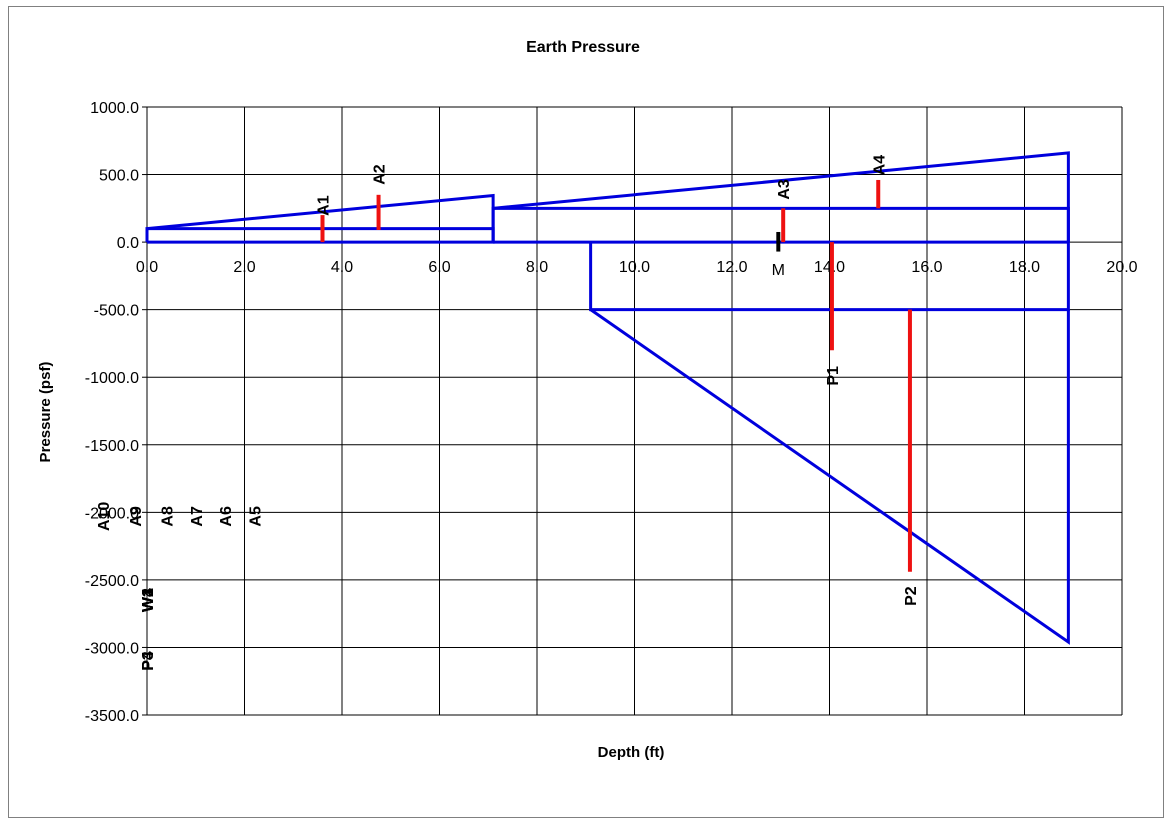 The width and height of the screenshot is (1167, 822). I want to click on y-tick-label: 0.0, so click(128, 243).